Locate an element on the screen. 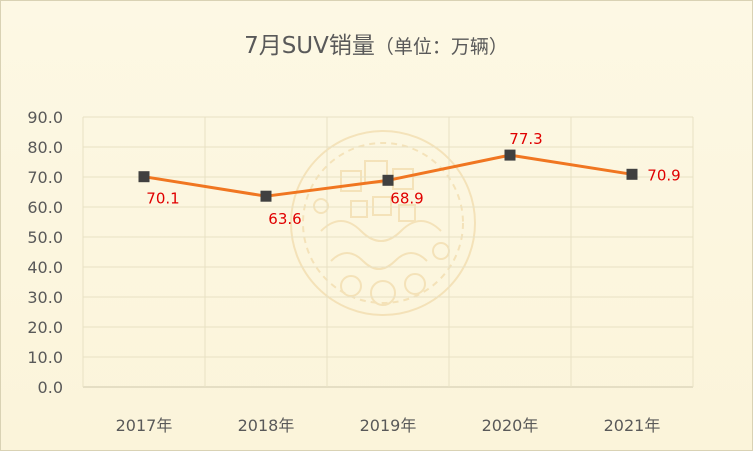 The height and width of the screenshot is (451, 753). y-tick-label: 30.0 is located at coordinates (45, 297).